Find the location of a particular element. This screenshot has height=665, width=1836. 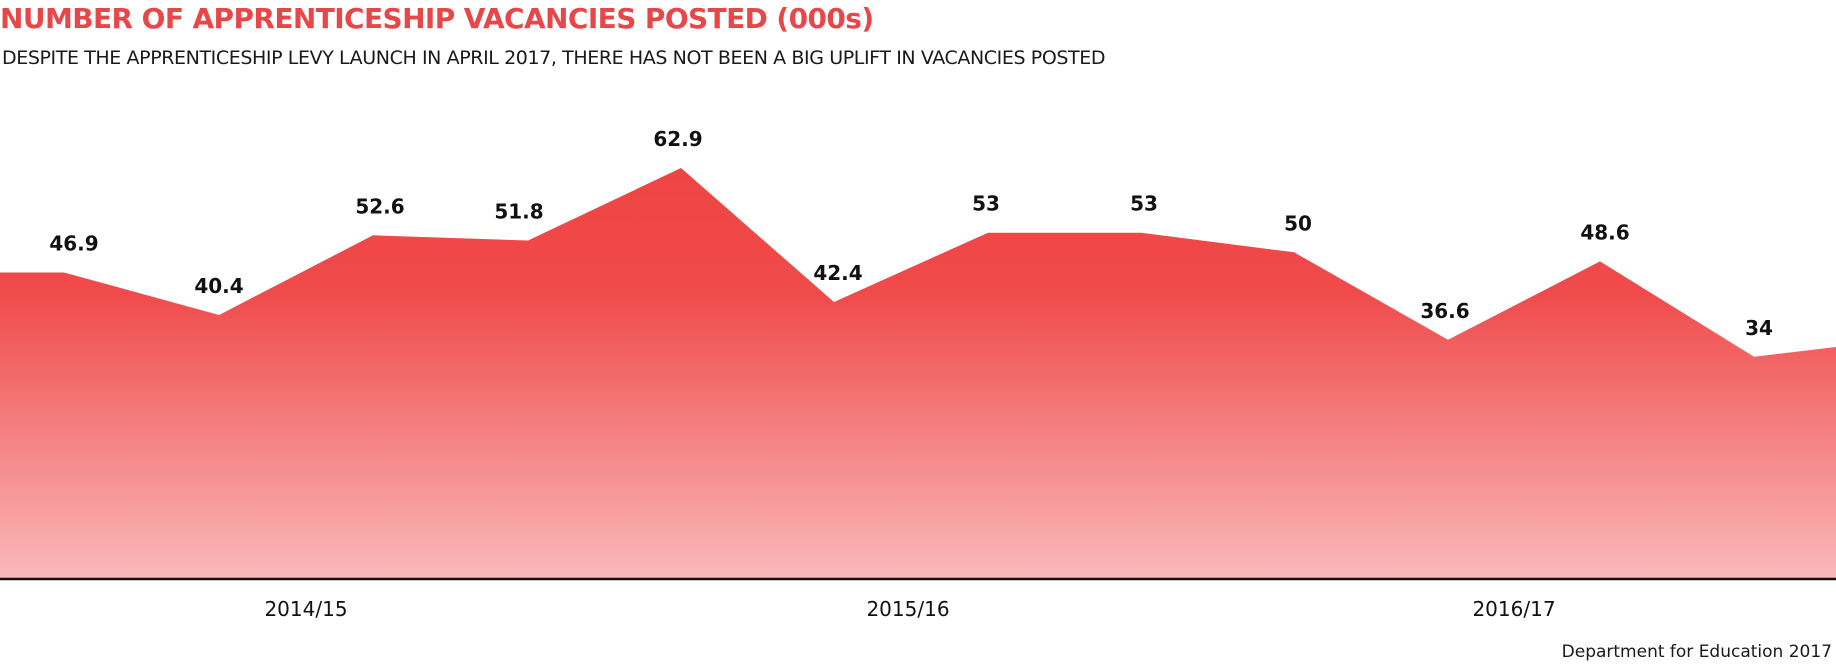

data-label: 48.6 is located at coordinates (1604, 232).